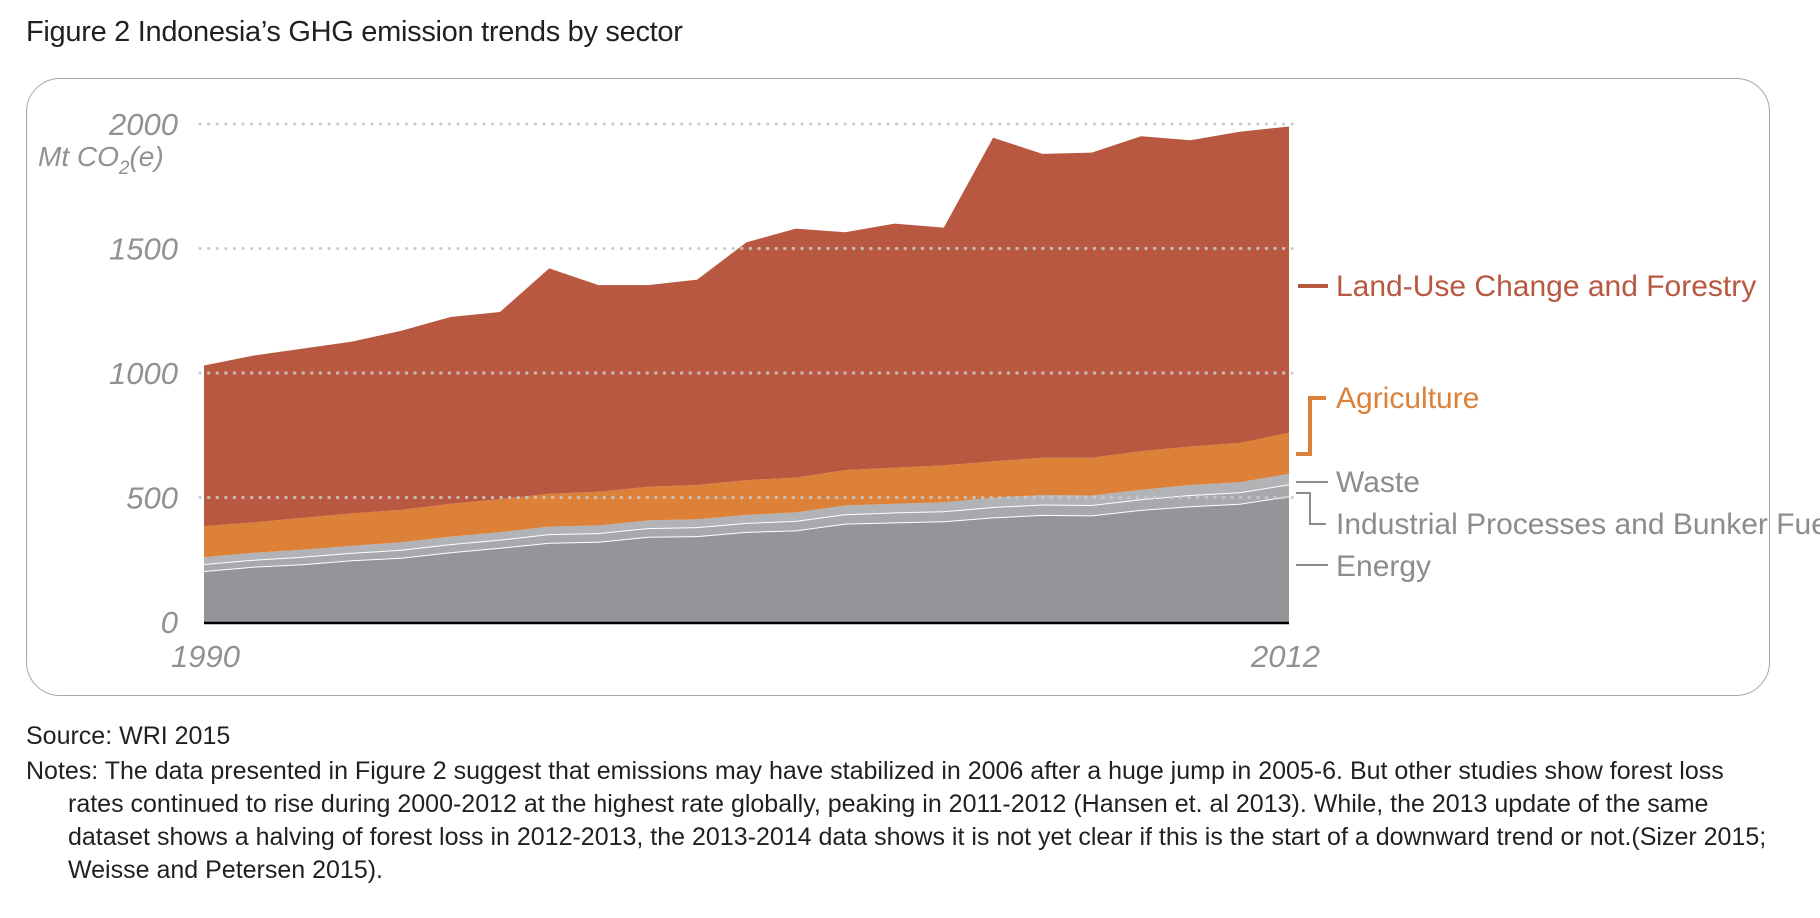 Image resolution: width=1820 pixels, height=918 pixels. Describe the element at coordinates (143, 373) in the screenshot. I see `y-tick-label: 1000` at that location.